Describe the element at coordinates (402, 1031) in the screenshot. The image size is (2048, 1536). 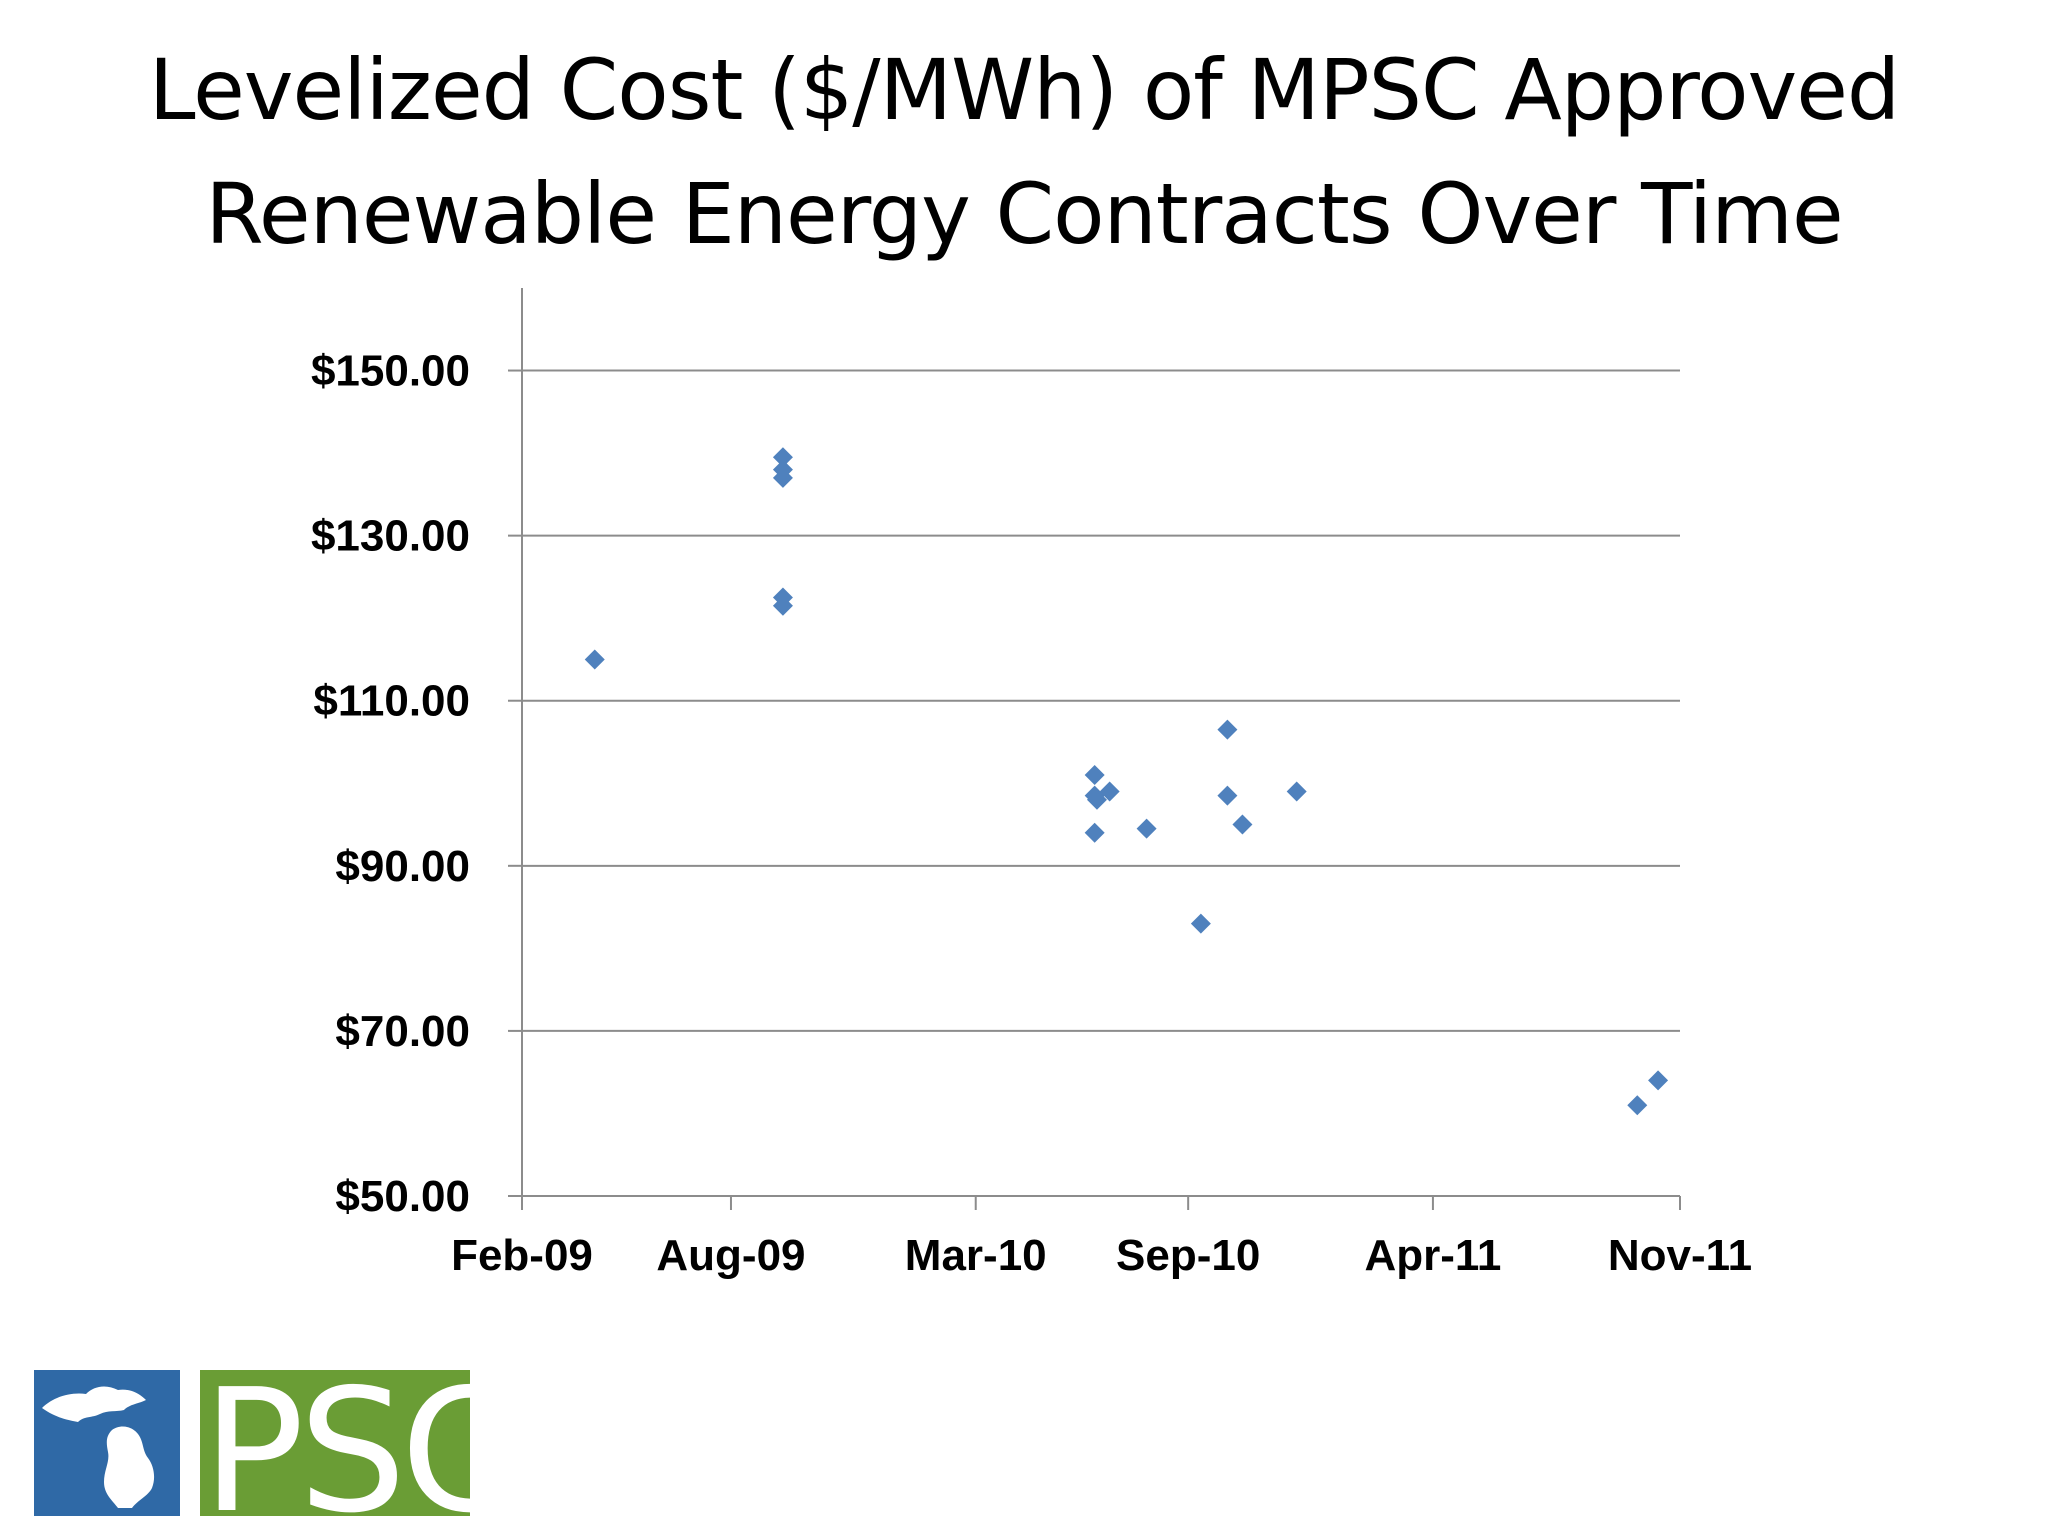
I see `y-tick-label: $70.00` at that location.